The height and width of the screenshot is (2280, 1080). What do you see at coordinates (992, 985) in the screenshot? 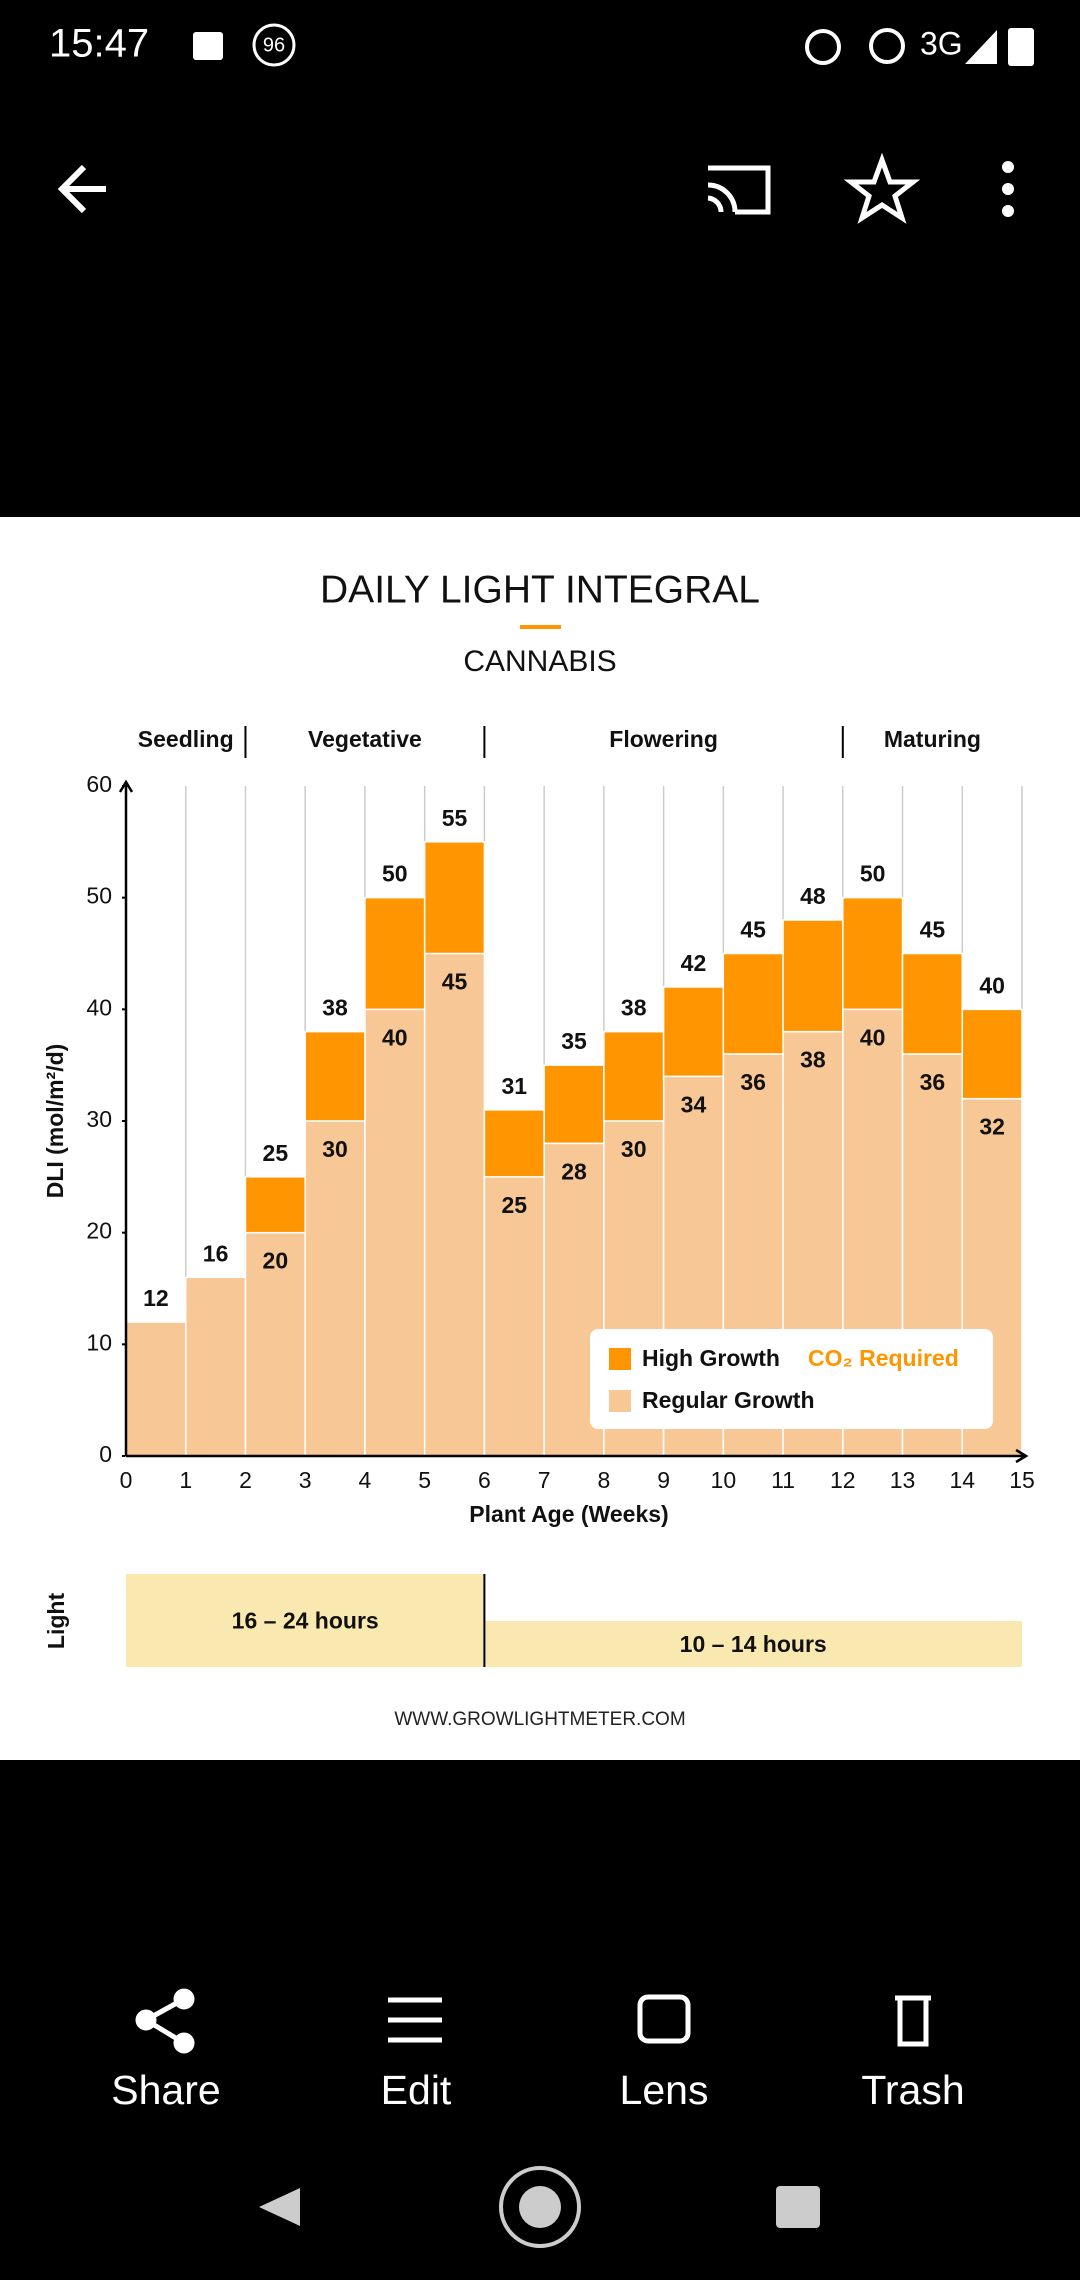
I see `total-label: 40` at bounding box center [992, 985].